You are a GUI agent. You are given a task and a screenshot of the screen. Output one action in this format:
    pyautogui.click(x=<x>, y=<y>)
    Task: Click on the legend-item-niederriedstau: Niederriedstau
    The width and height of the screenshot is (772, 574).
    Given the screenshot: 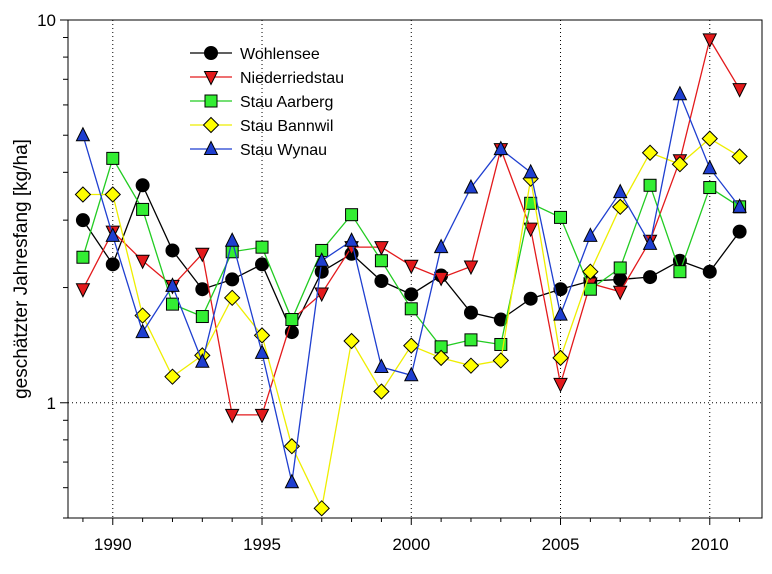 What is the action you would take?
    pyautogui.click(x=267, y=78)
    